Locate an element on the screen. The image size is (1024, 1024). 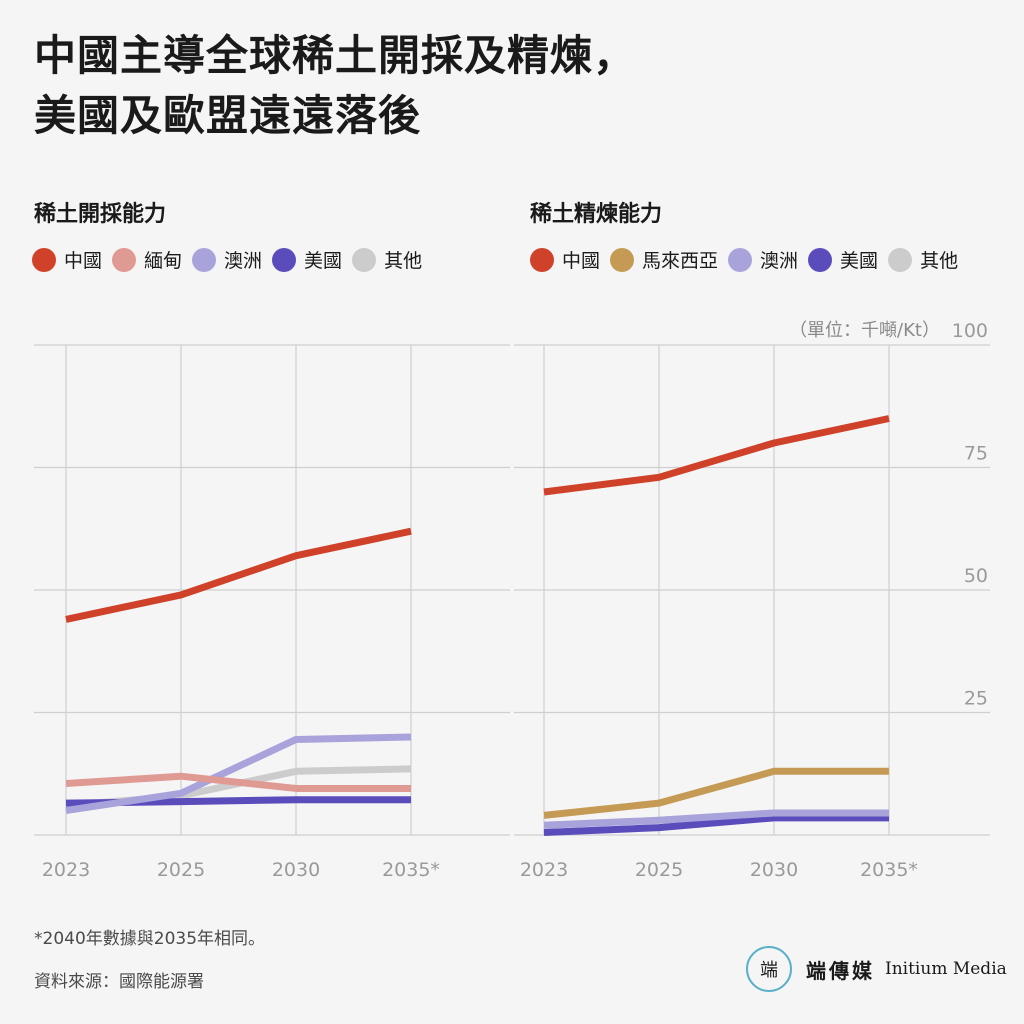
title-line-1: 中國主導全球稀土開採及精煉， is located at coordinates (335, 55).